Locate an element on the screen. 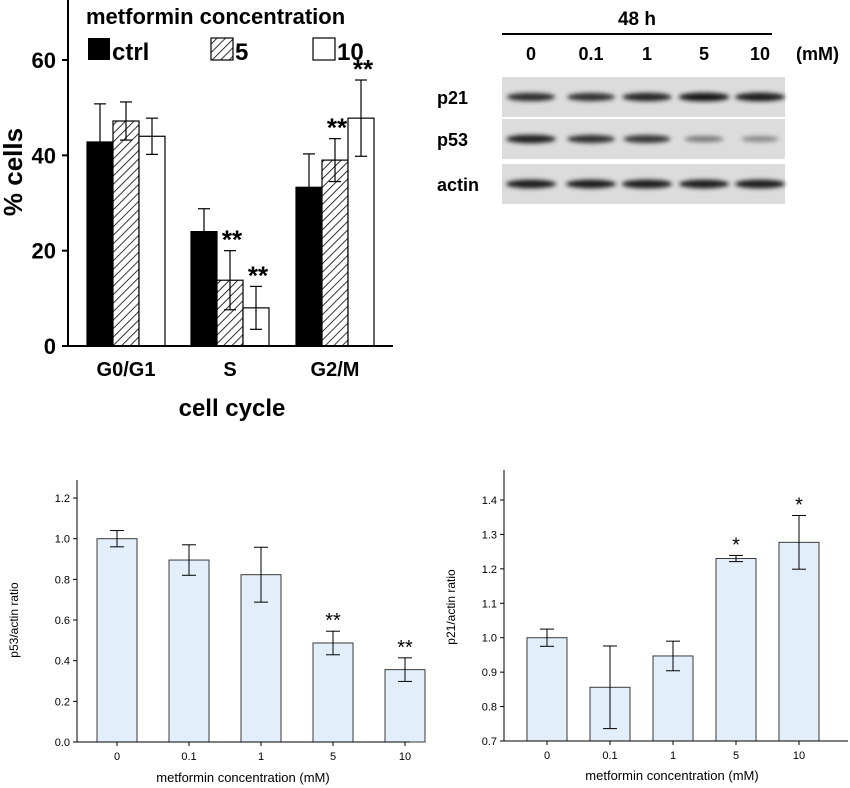  significance-mark: * is located at coordinates (799, 505).